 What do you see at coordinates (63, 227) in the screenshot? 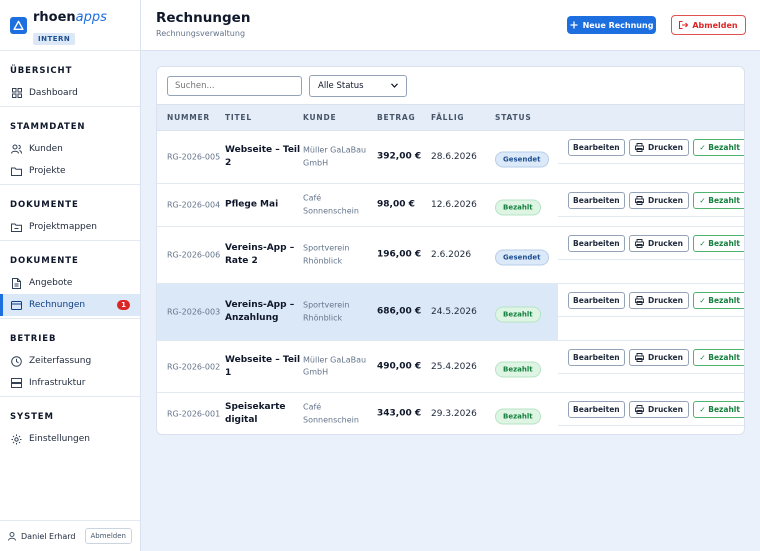
I see `sidebar-item-label: Projektmappen` at bounding box center [63, 227].